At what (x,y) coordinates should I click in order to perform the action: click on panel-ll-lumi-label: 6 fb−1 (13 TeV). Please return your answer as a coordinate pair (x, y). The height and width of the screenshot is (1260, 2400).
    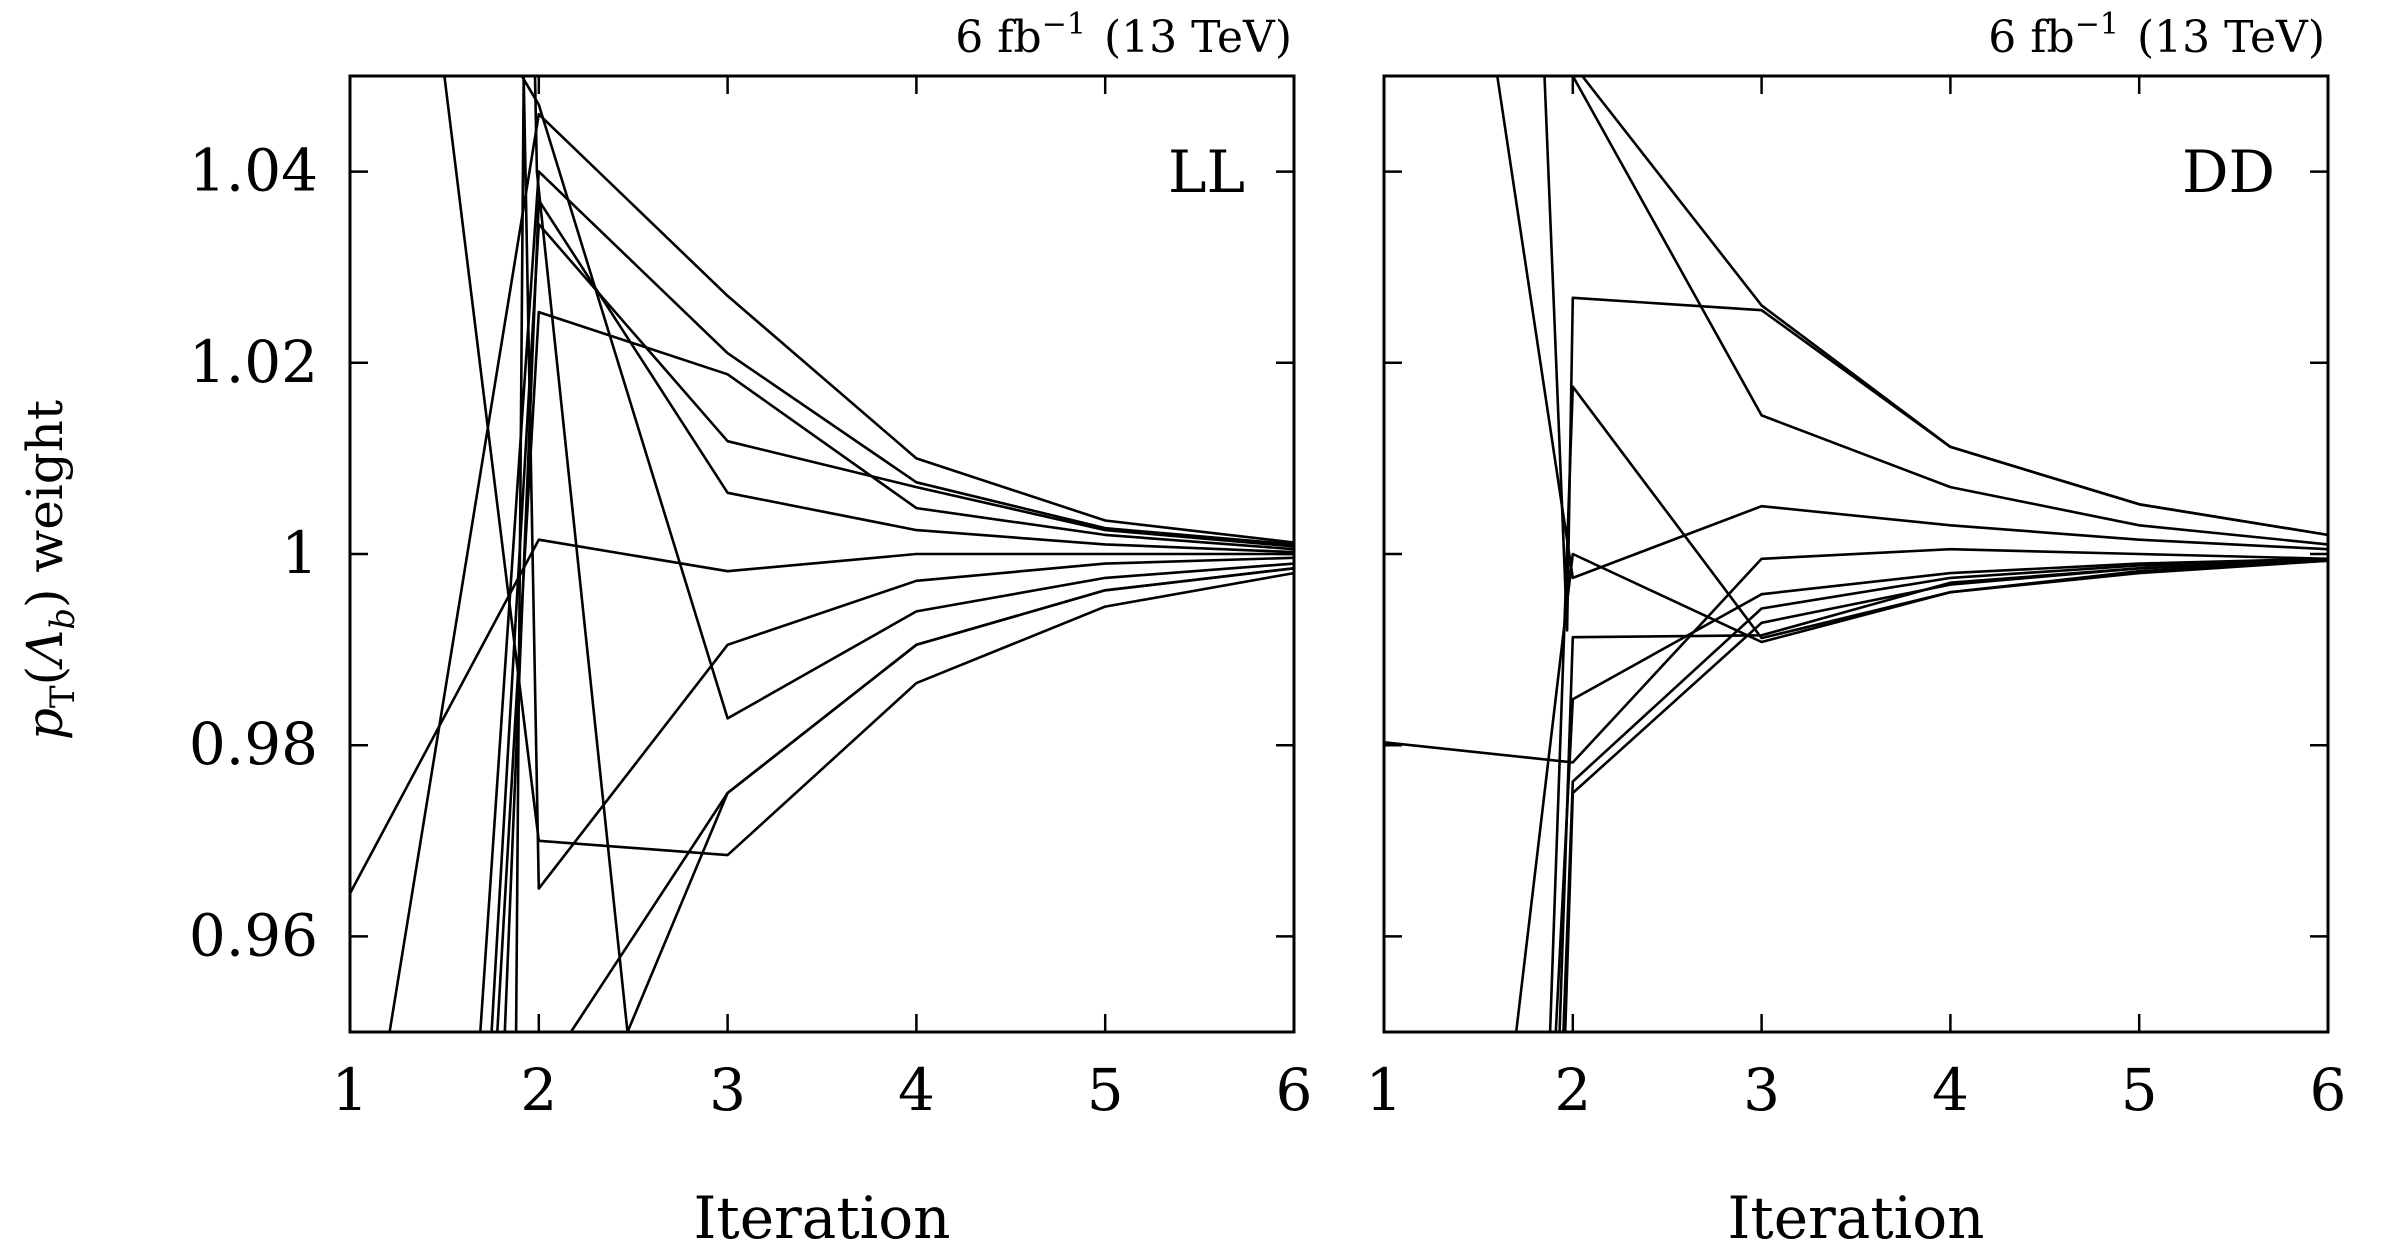
    Looking at the image, I should click on (1123, 35).